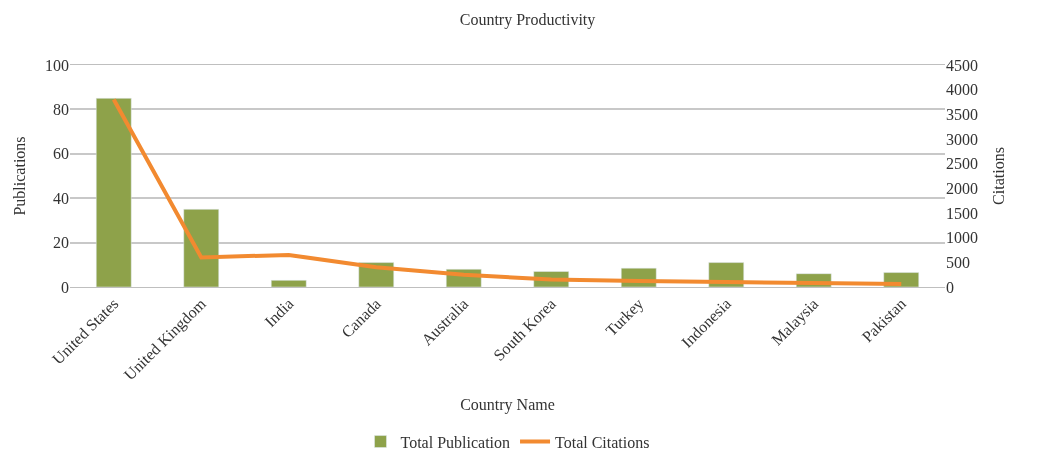 Image resolution: width=1055 pixels, height=470 pixels. I want to click on y-tick-label: 0, so click(65, 287).